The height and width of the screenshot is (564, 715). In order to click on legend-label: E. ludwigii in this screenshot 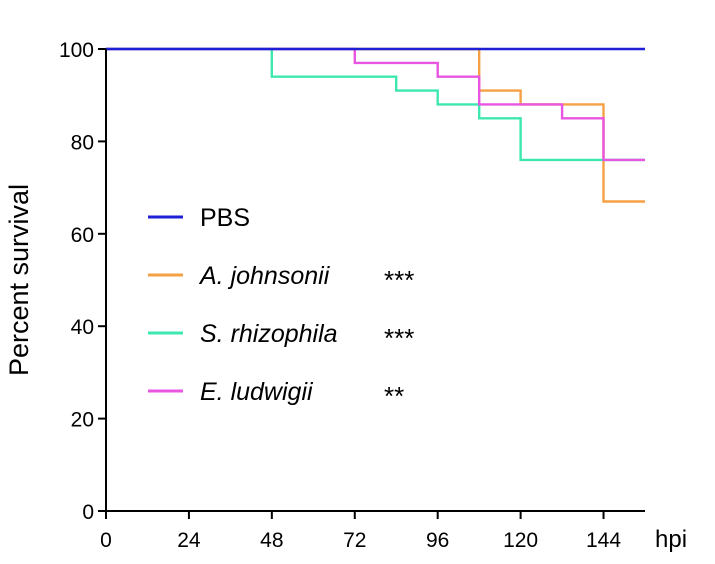, I will do `click(257, 392)`.